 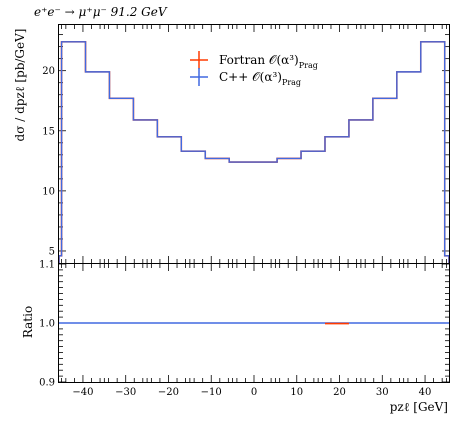 I want to click on ratio-y-tick-label: 1.1, so click(x=47, y=265).